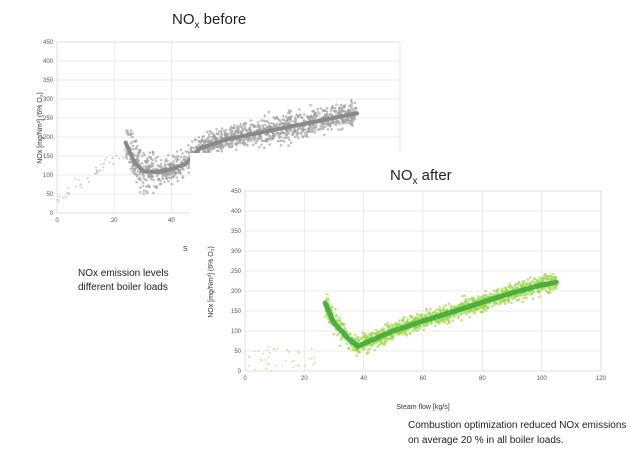  Describe the element at coordinates (209, 21) in the screenshot. I see `chart-before-title: NOx before` at that location.